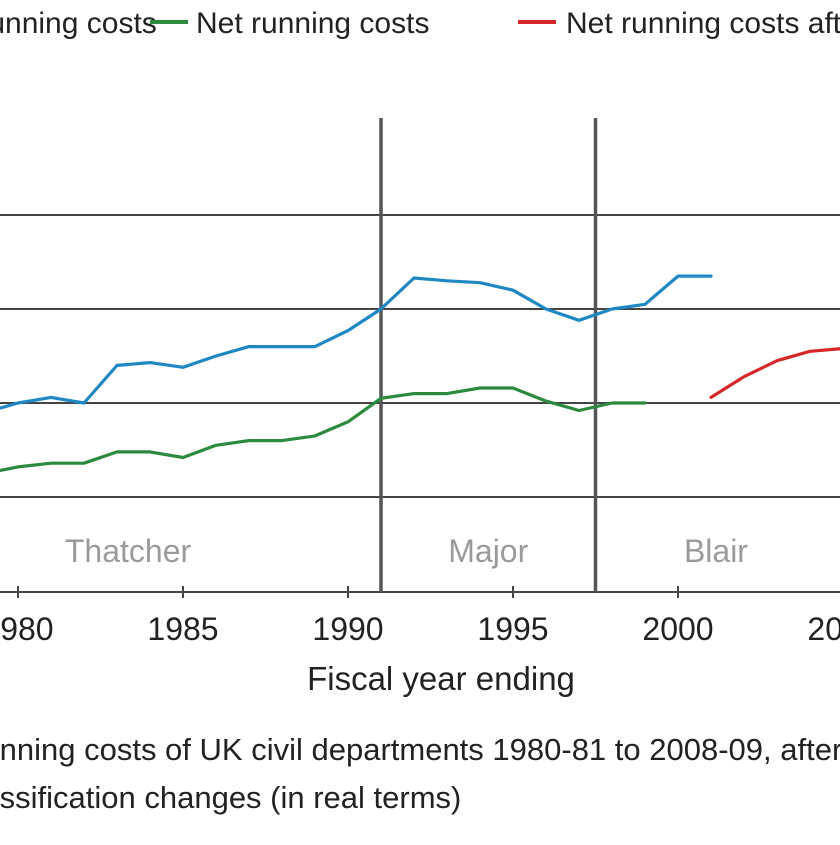 This screenshot has height=845, width=840. I want to click on data-point-gross-running-costs-1980, so click(18, 403).